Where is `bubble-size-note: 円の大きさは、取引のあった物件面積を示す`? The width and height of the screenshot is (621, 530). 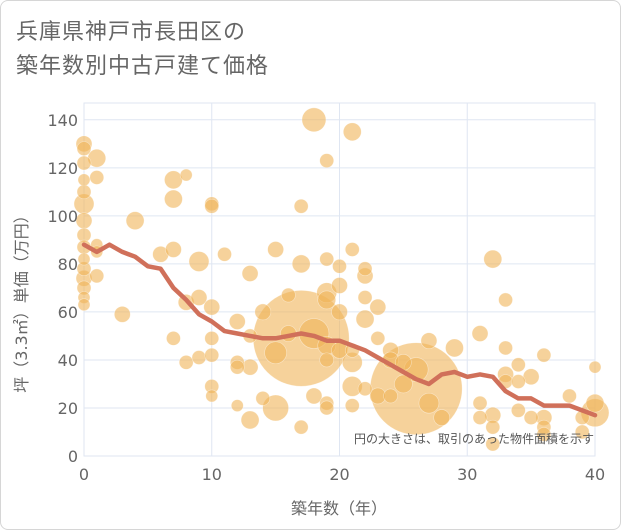
bubble-size-note: 円の大きさは、取引のあった物件面積を示す is located at coordinates (474, 438).